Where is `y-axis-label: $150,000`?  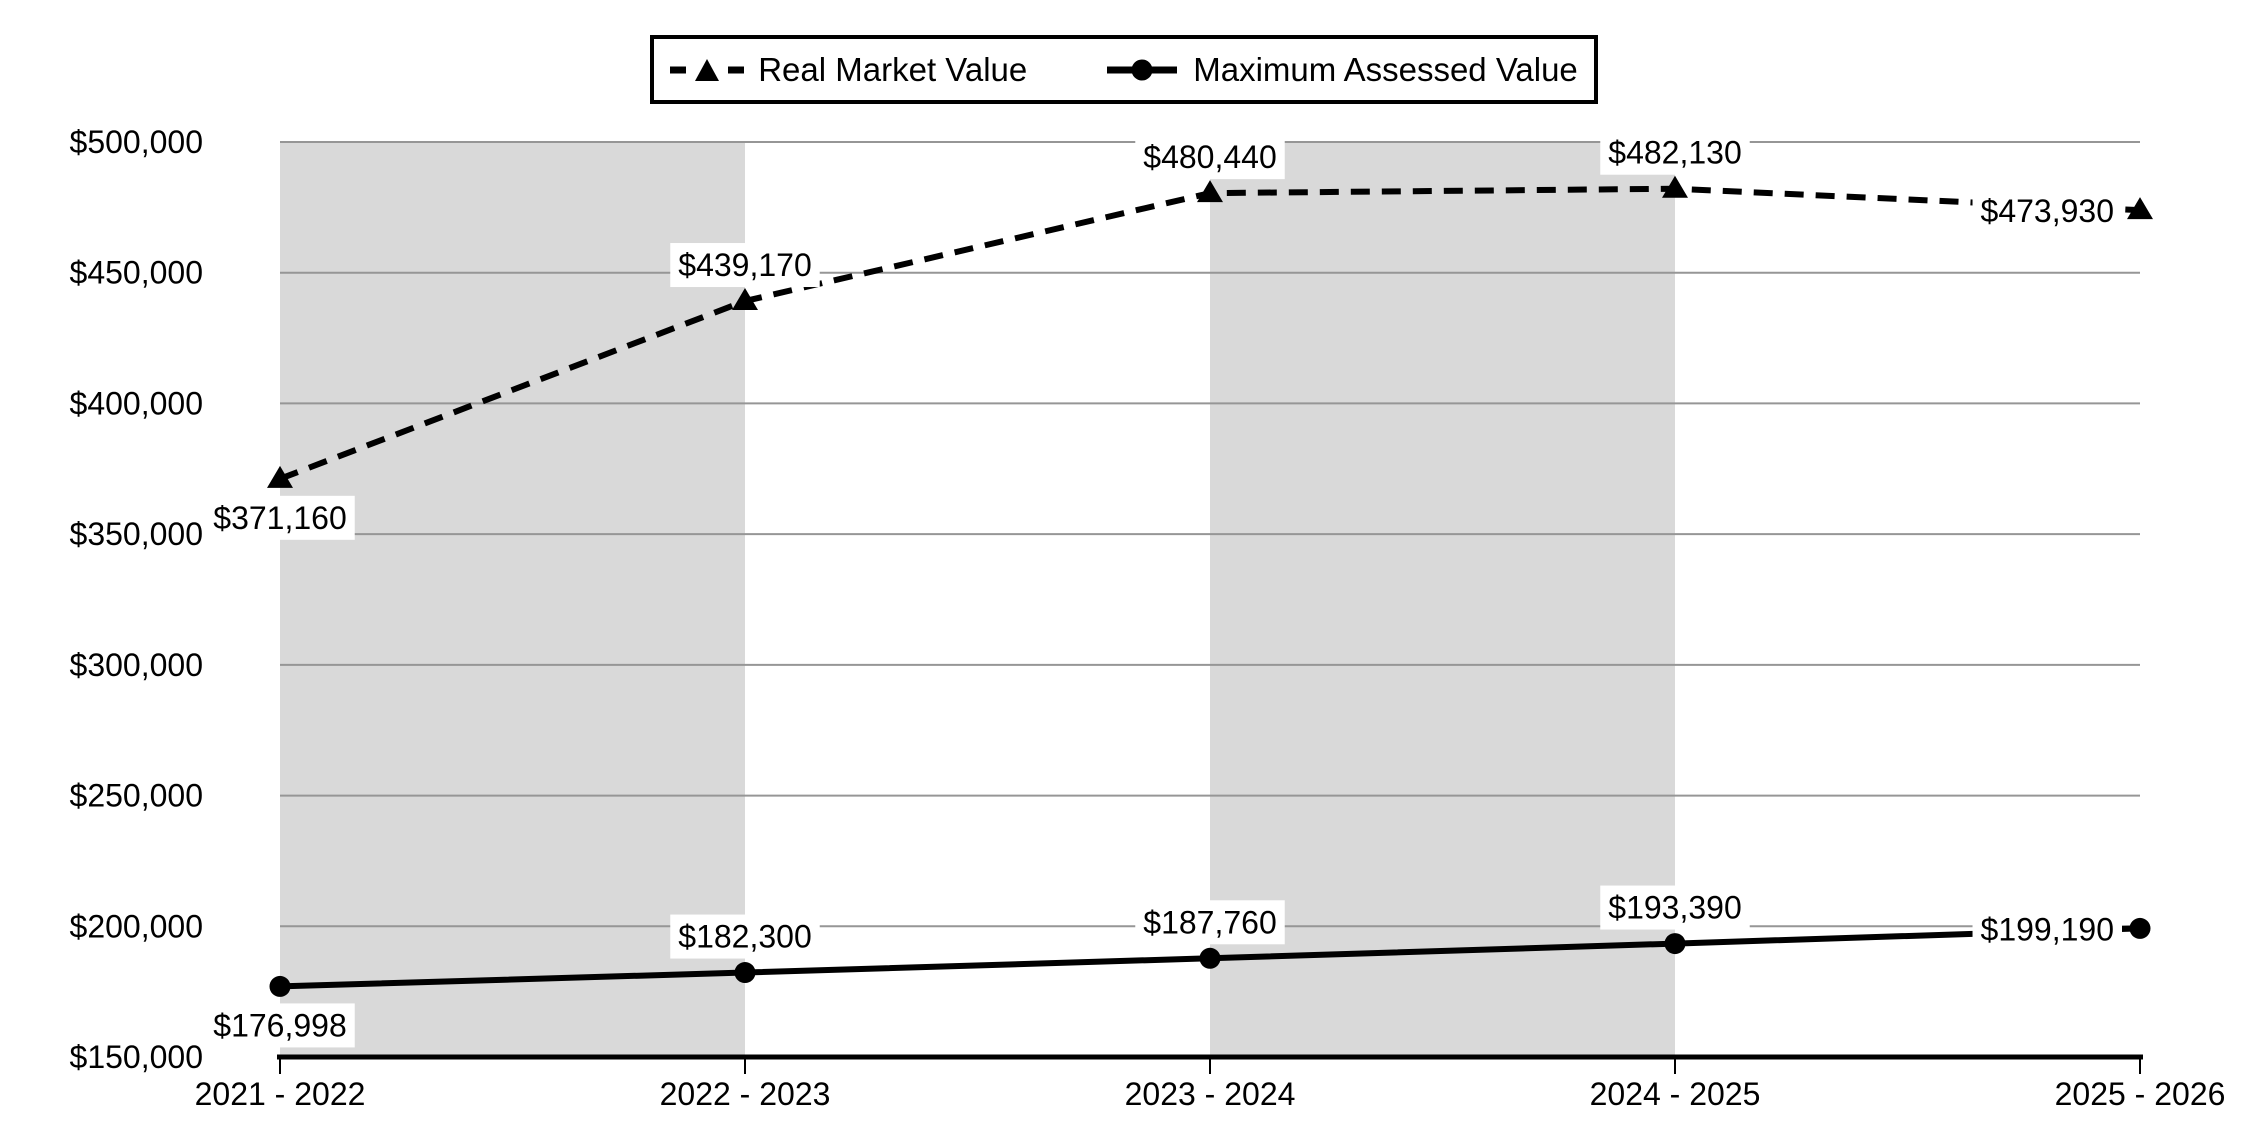 y-axis-label: $150,000 is located at coordinates (136, 1057).